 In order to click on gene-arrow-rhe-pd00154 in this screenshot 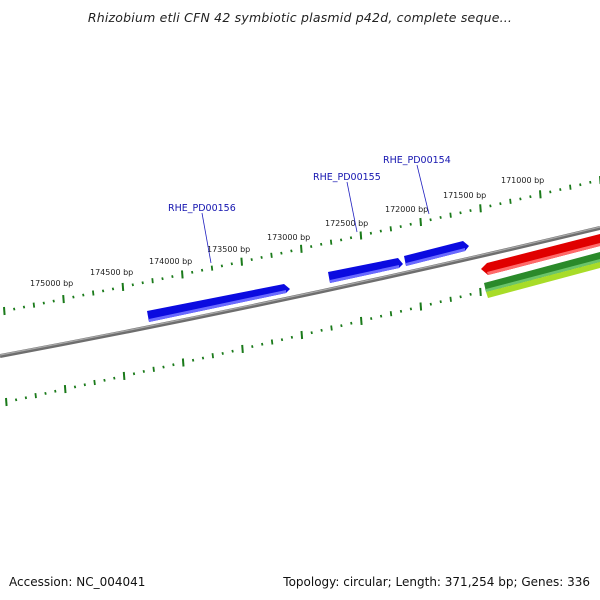, I will do `click(436, 253)`.